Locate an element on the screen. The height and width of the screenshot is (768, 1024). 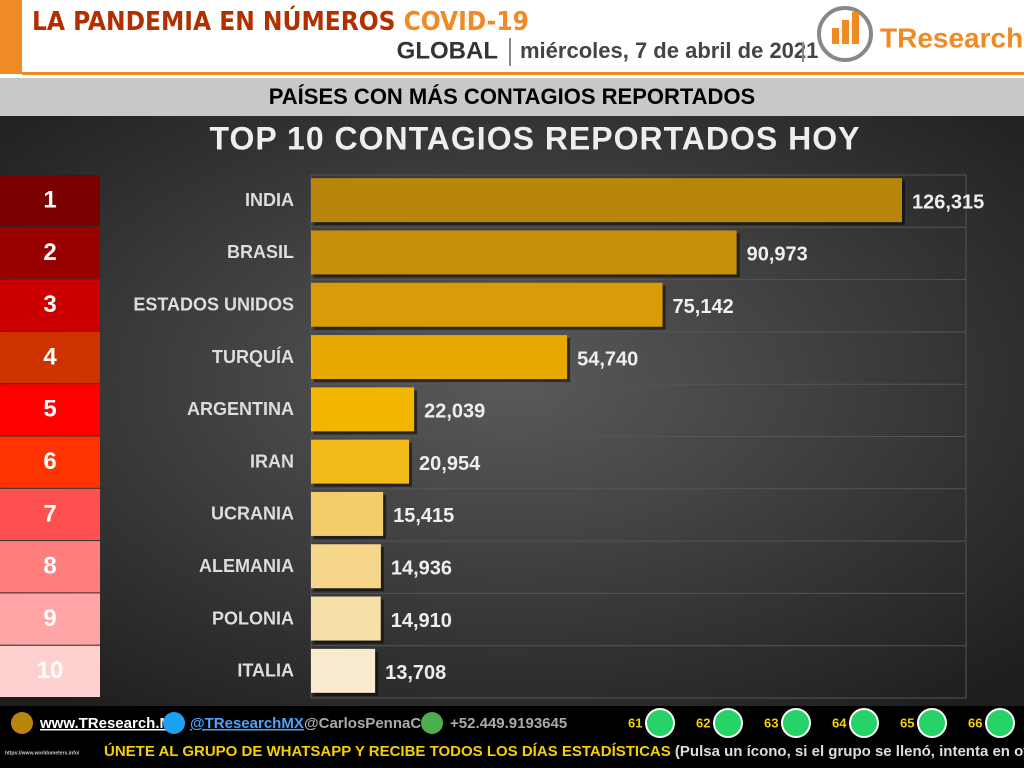
group-label: 65 is located at coordinates (907, 722).